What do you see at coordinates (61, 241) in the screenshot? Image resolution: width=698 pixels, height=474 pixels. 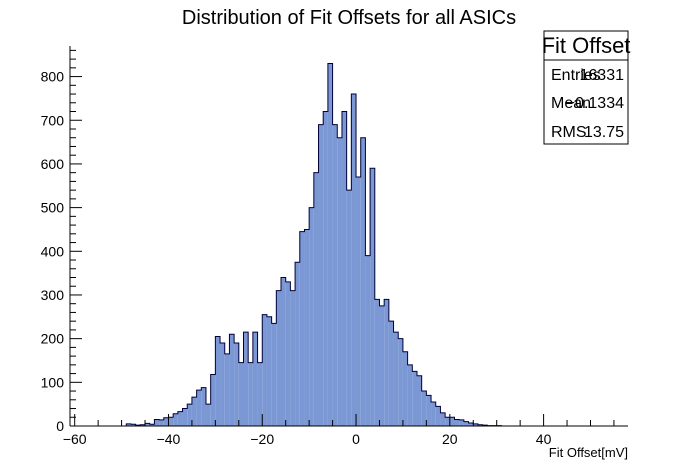 I see `y-axis-ticks: 0 100 200 300 400 500 600 700 800` at bounding box center [61, 241].